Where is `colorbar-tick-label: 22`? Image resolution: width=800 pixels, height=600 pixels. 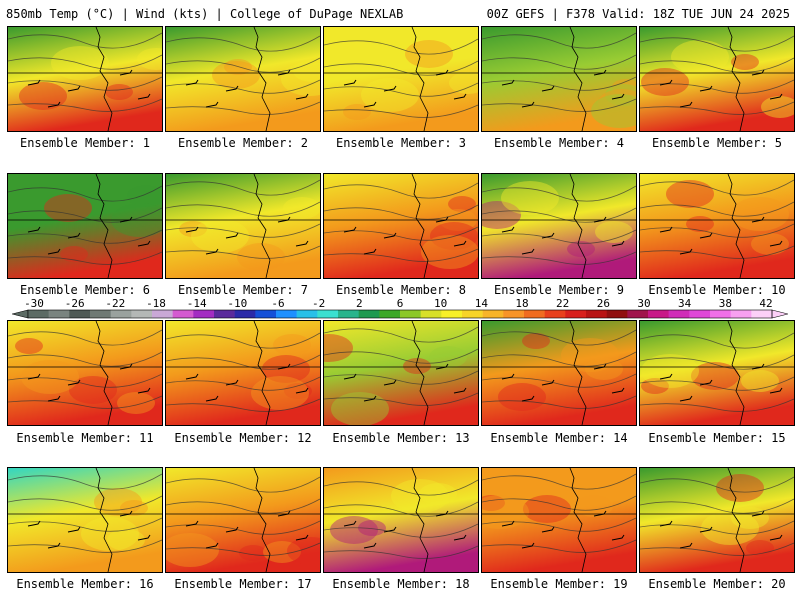
colorbar-tick-label: 22 is located at coordinates (562, 303).